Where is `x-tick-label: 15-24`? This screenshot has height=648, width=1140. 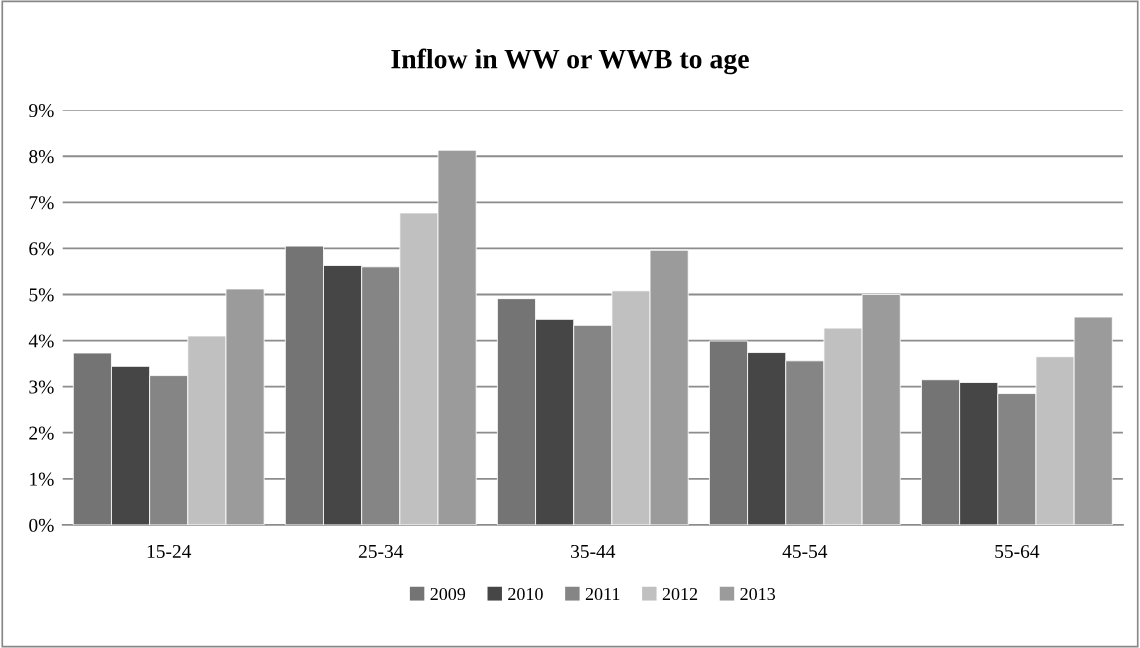 x-tick-label: 15-24 is located at coordinates (169, 551).